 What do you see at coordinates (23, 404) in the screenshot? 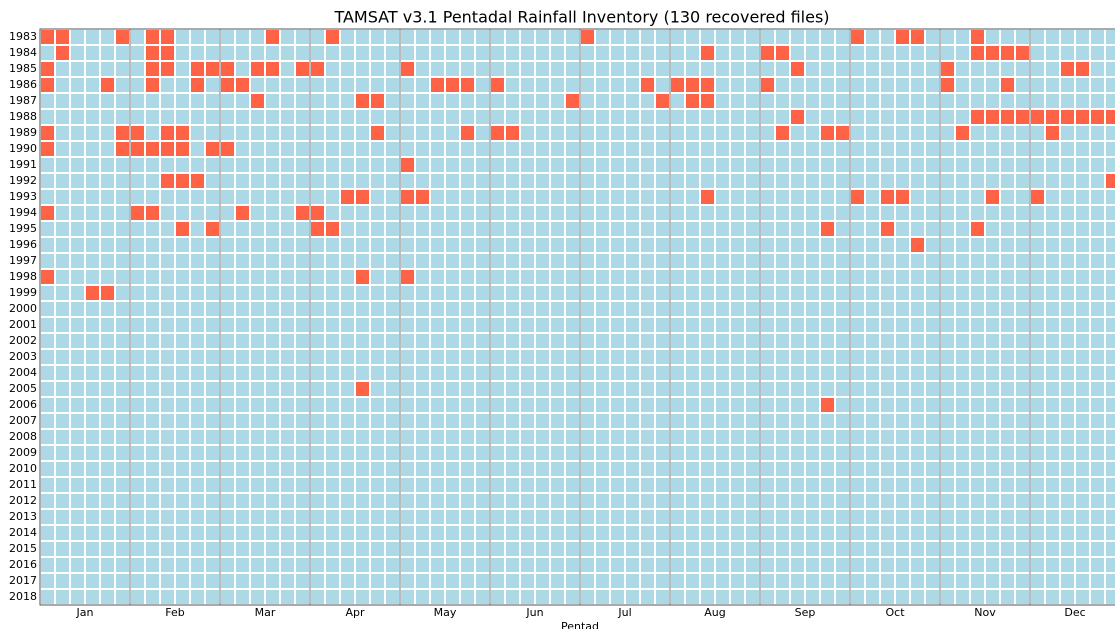
I see `y-tick-label: 2006` at bounding box center [23, 404].